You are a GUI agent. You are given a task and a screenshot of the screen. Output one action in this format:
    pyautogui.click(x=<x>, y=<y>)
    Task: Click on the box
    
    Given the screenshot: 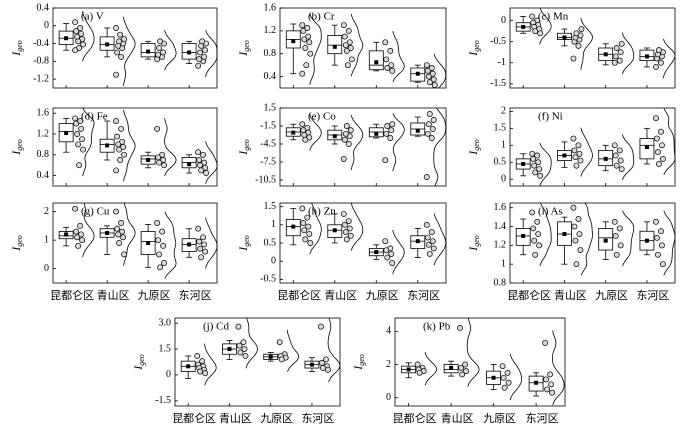 What is the action you would take?
    pyautogui.click(x=335, y=45)
    